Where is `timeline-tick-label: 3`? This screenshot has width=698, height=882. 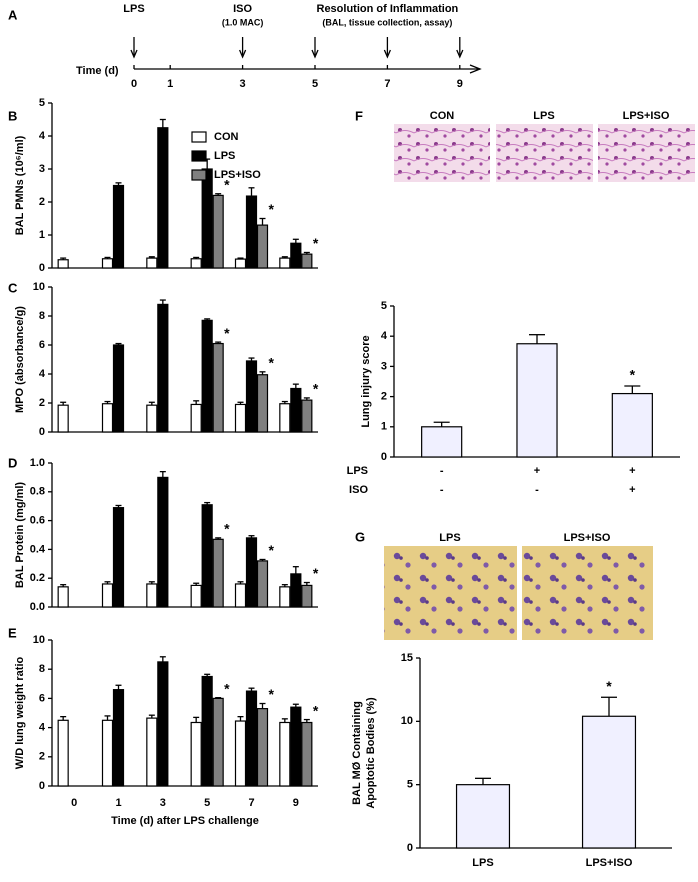
timeline-tick-label: 3 is located at coordinates (243, 84).